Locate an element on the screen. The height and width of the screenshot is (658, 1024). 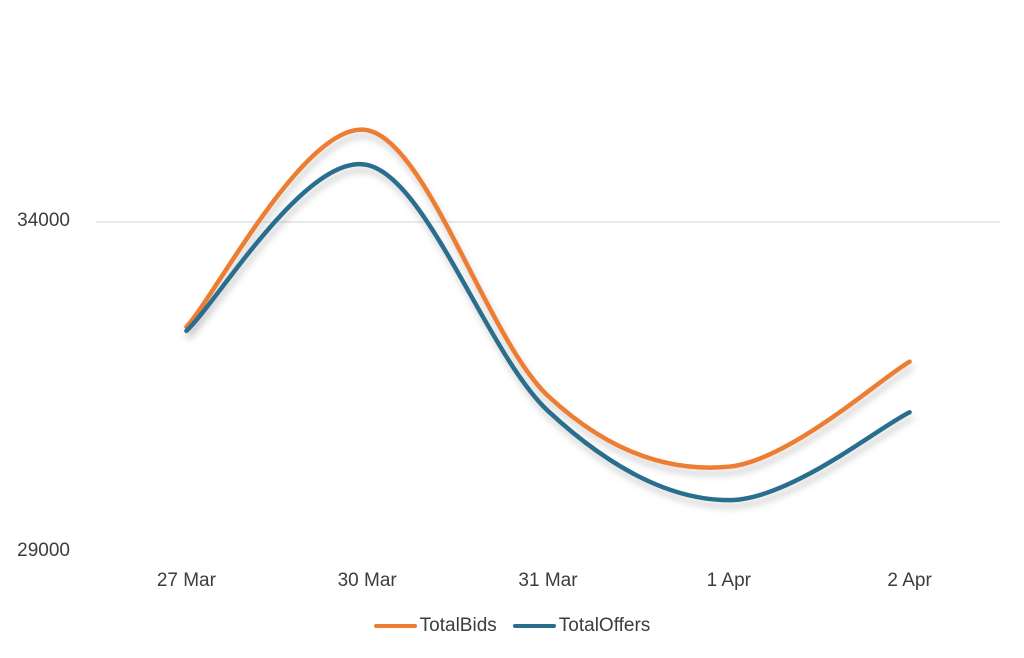
legend-label-totalbids: TotalBids is located at coordinates (458, 625).